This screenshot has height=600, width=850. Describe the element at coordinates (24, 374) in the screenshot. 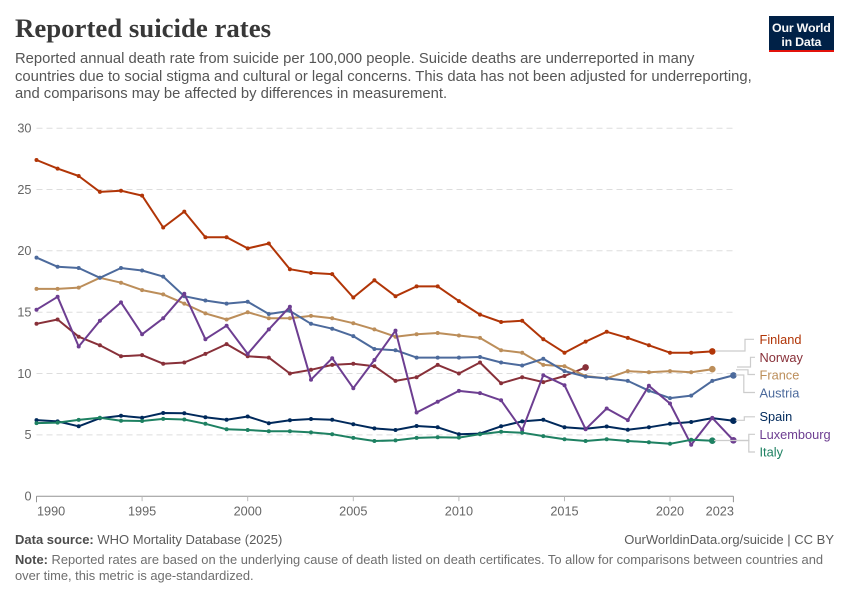

I see `svg-text: 10` at that location.